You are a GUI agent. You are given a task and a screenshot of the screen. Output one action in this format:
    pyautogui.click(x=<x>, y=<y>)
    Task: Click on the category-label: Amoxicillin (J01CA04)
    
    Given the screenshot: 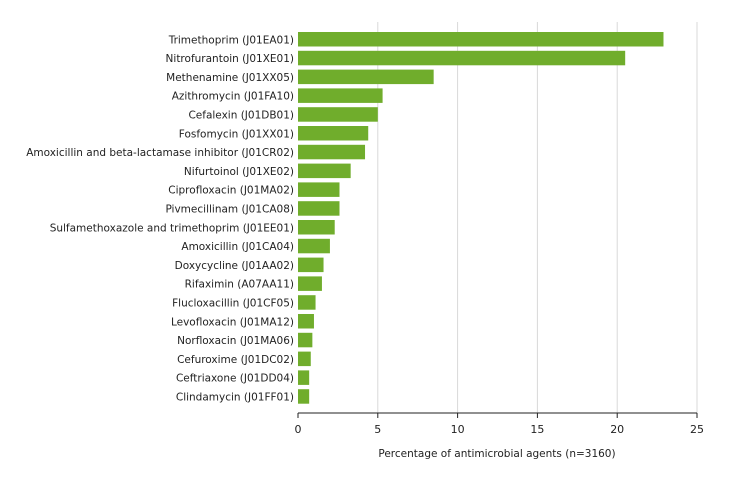 What is the action you would take?
    pyautogui.click(x=237, y=247)
    